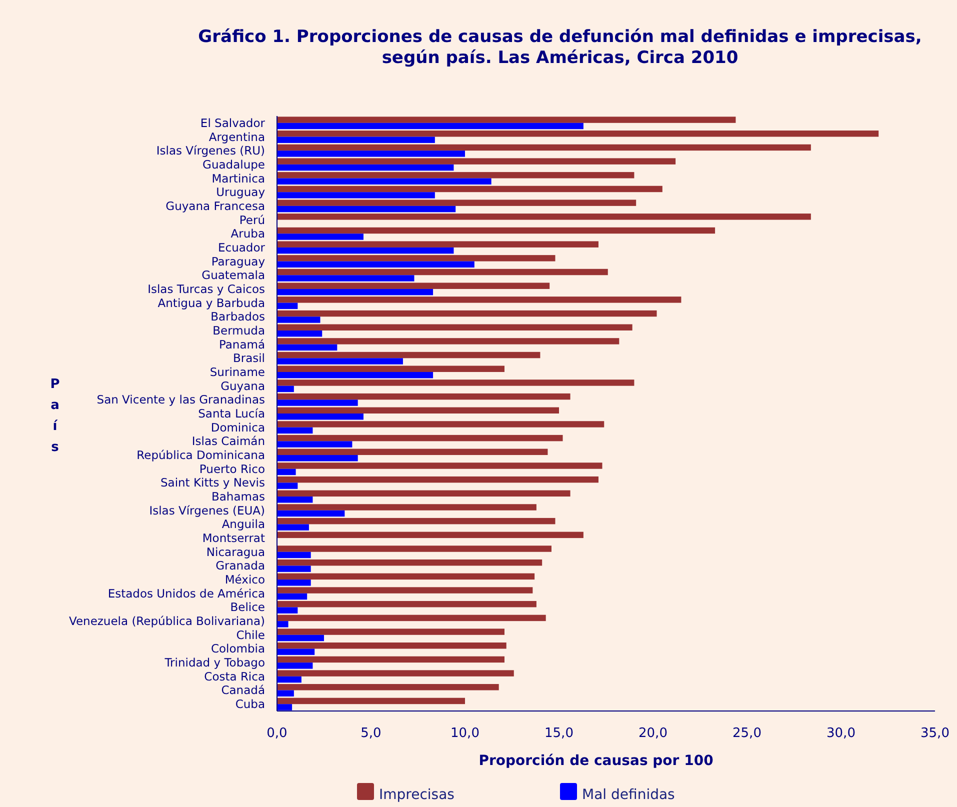  Describe the element at coordinates (242, 385) in the screenshot. I see `y-tick-label: Guyana` at that location.